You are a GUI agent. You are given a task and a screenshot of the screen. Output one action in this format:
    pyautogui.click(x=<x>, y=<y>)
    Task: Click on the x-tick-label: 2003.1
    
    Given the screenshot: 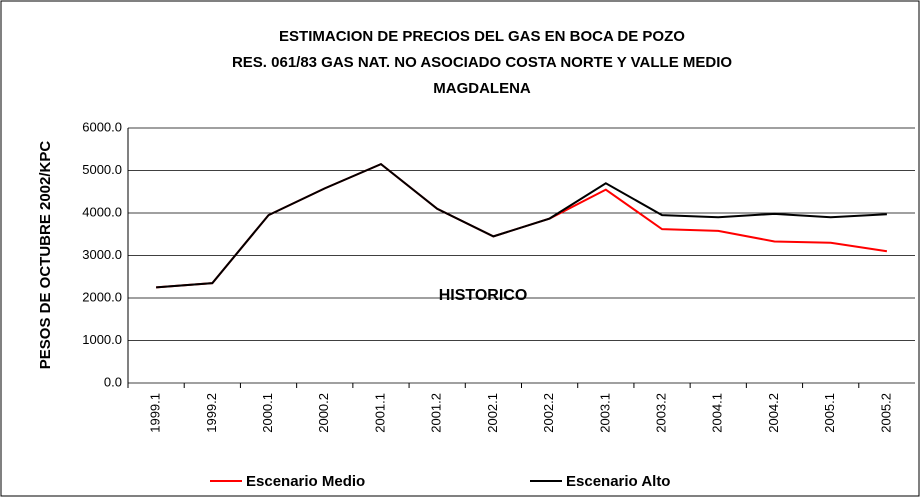 What is the action you would take?
    pyautogui.click(x=604, y=413)
    